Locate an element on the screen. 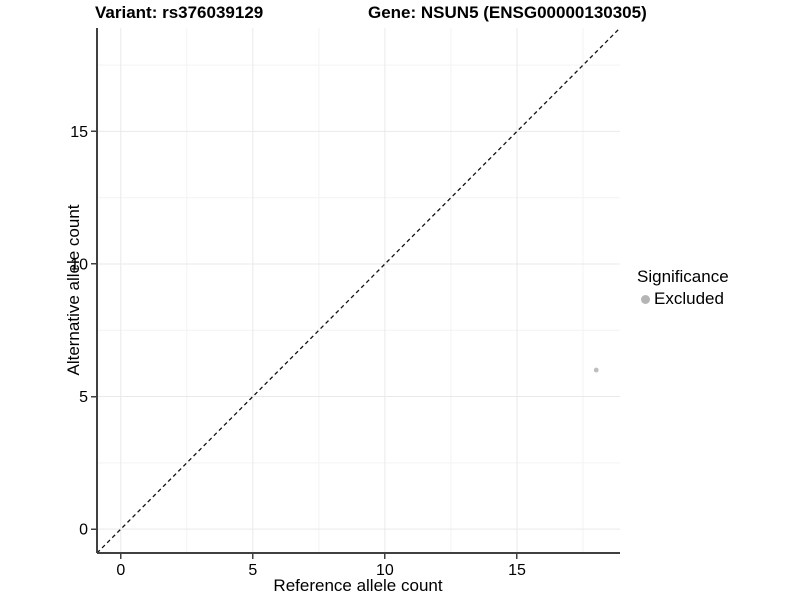 This screenshot has width=800, height=600. plot-title-gene: Gene: NSUN5 (ENSG00000130305) is located at coordinates (507, 12).